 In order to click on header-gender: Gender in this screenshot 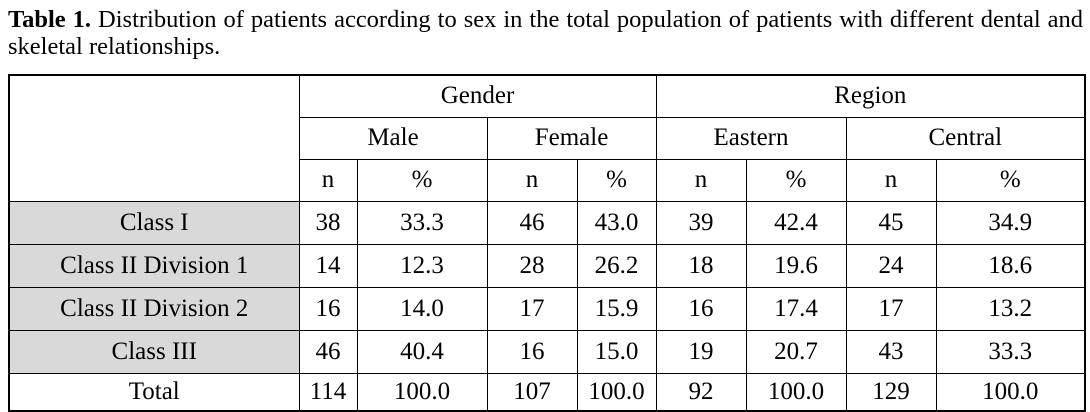, I will do `click(477, 96)`.